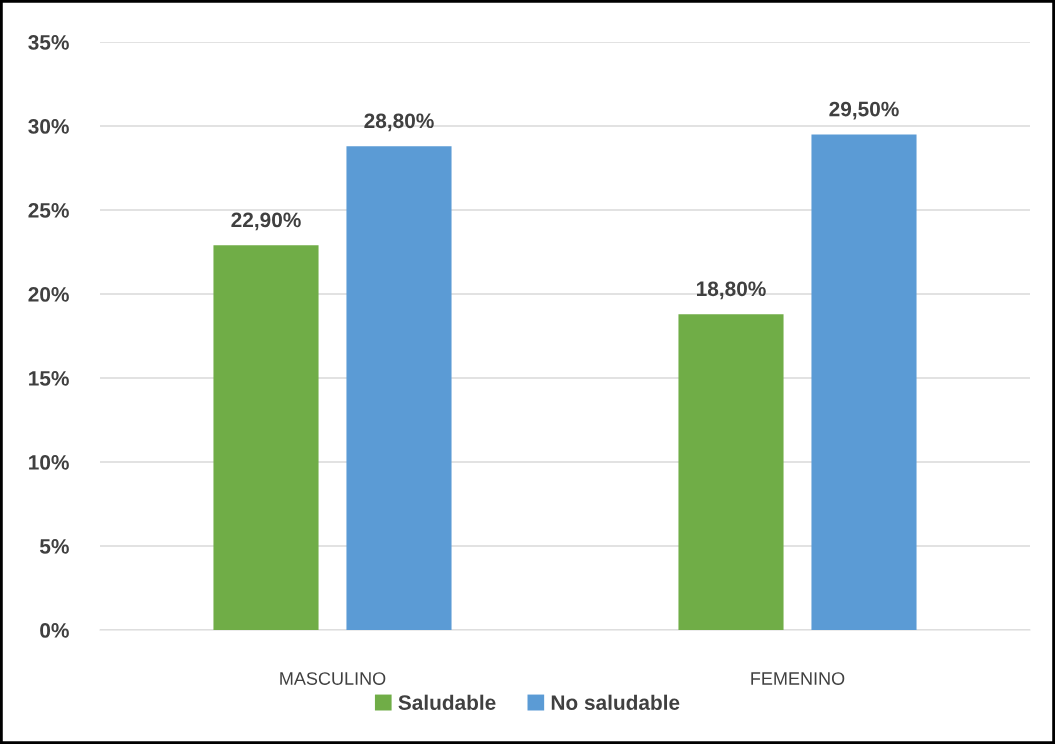  Describe the element at coordinates (48, 42) in the screenshot. I see `y-tick-label: 35%` at that location.